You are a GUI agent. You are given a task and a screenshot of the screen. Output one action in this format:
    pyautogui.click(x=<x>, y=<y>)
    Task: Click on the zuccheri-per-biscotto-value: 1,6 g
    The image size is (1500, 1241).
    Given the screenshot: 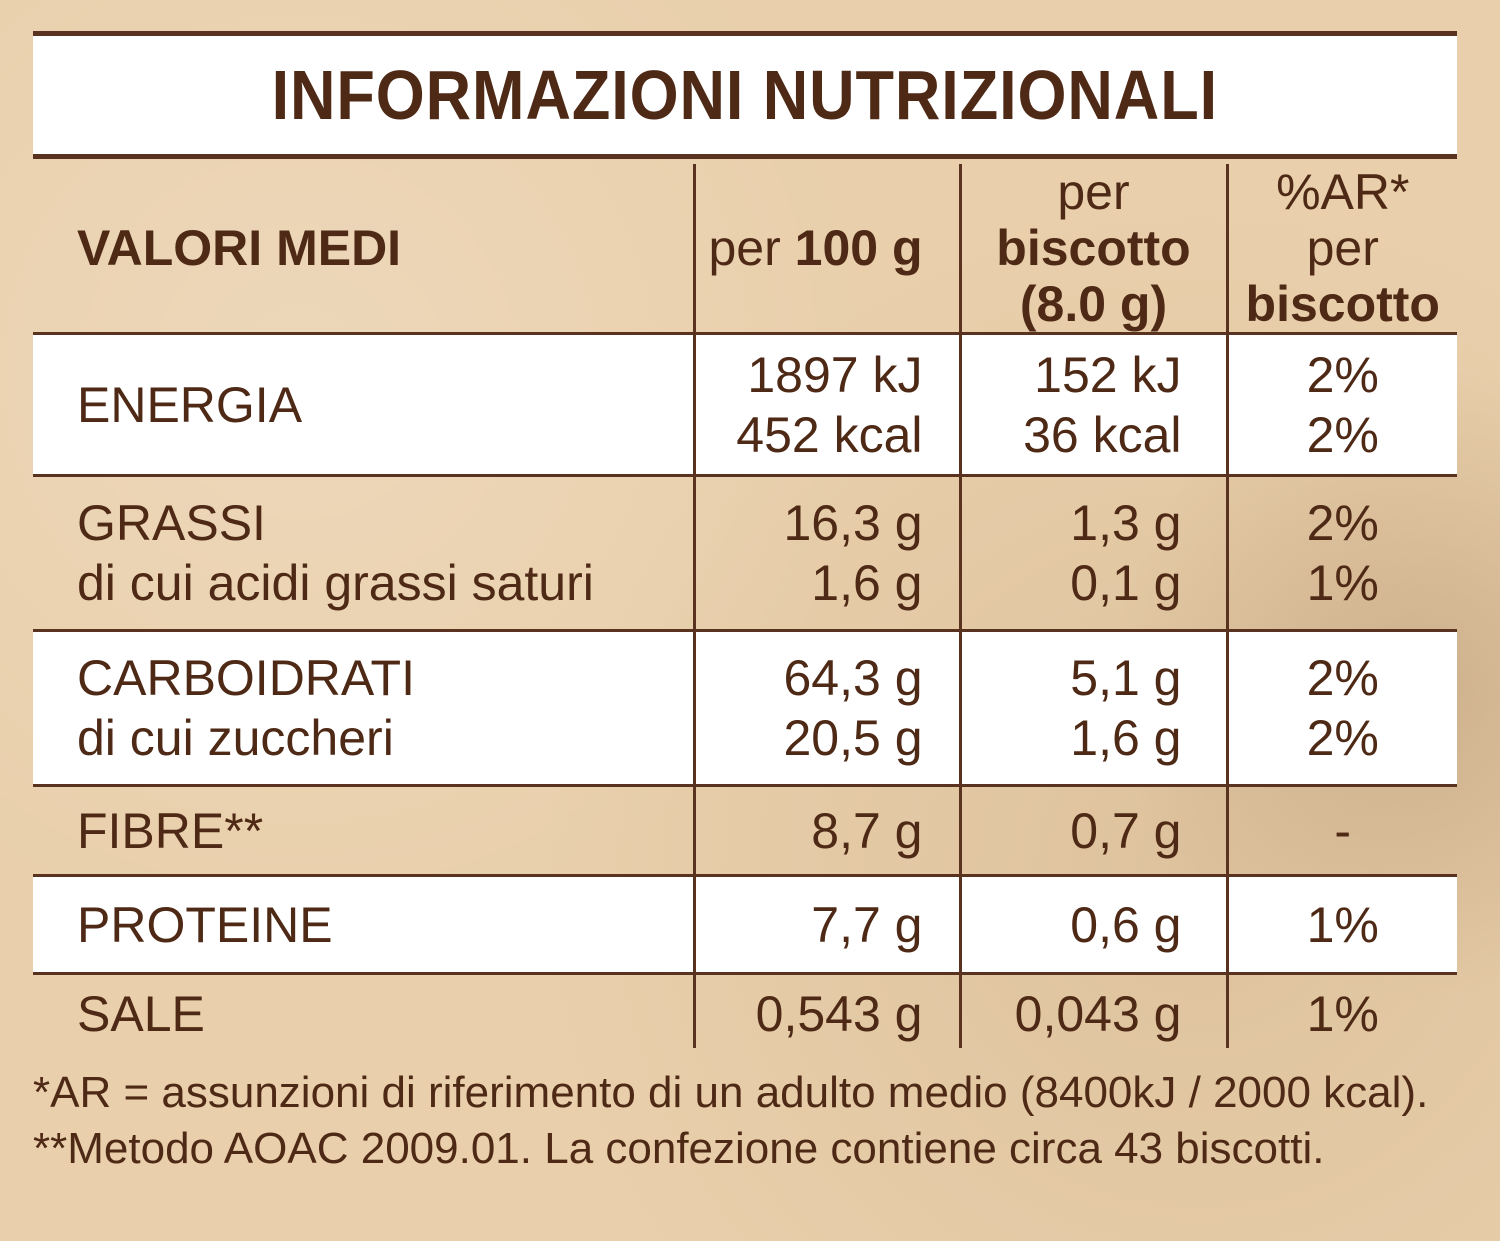 What is the action you would take?
    pyautogui.click(x=1126, y=738)
    